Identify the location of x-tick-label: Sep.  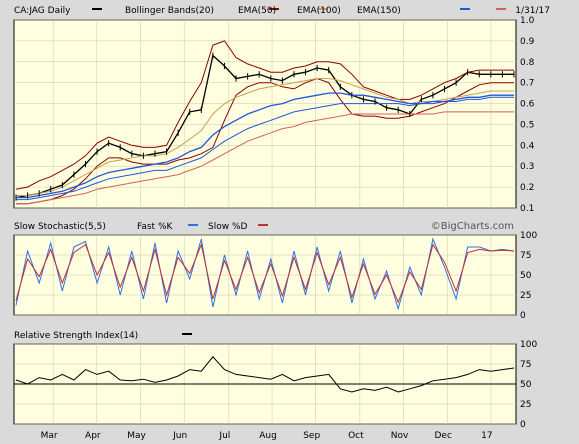
(311, 436).